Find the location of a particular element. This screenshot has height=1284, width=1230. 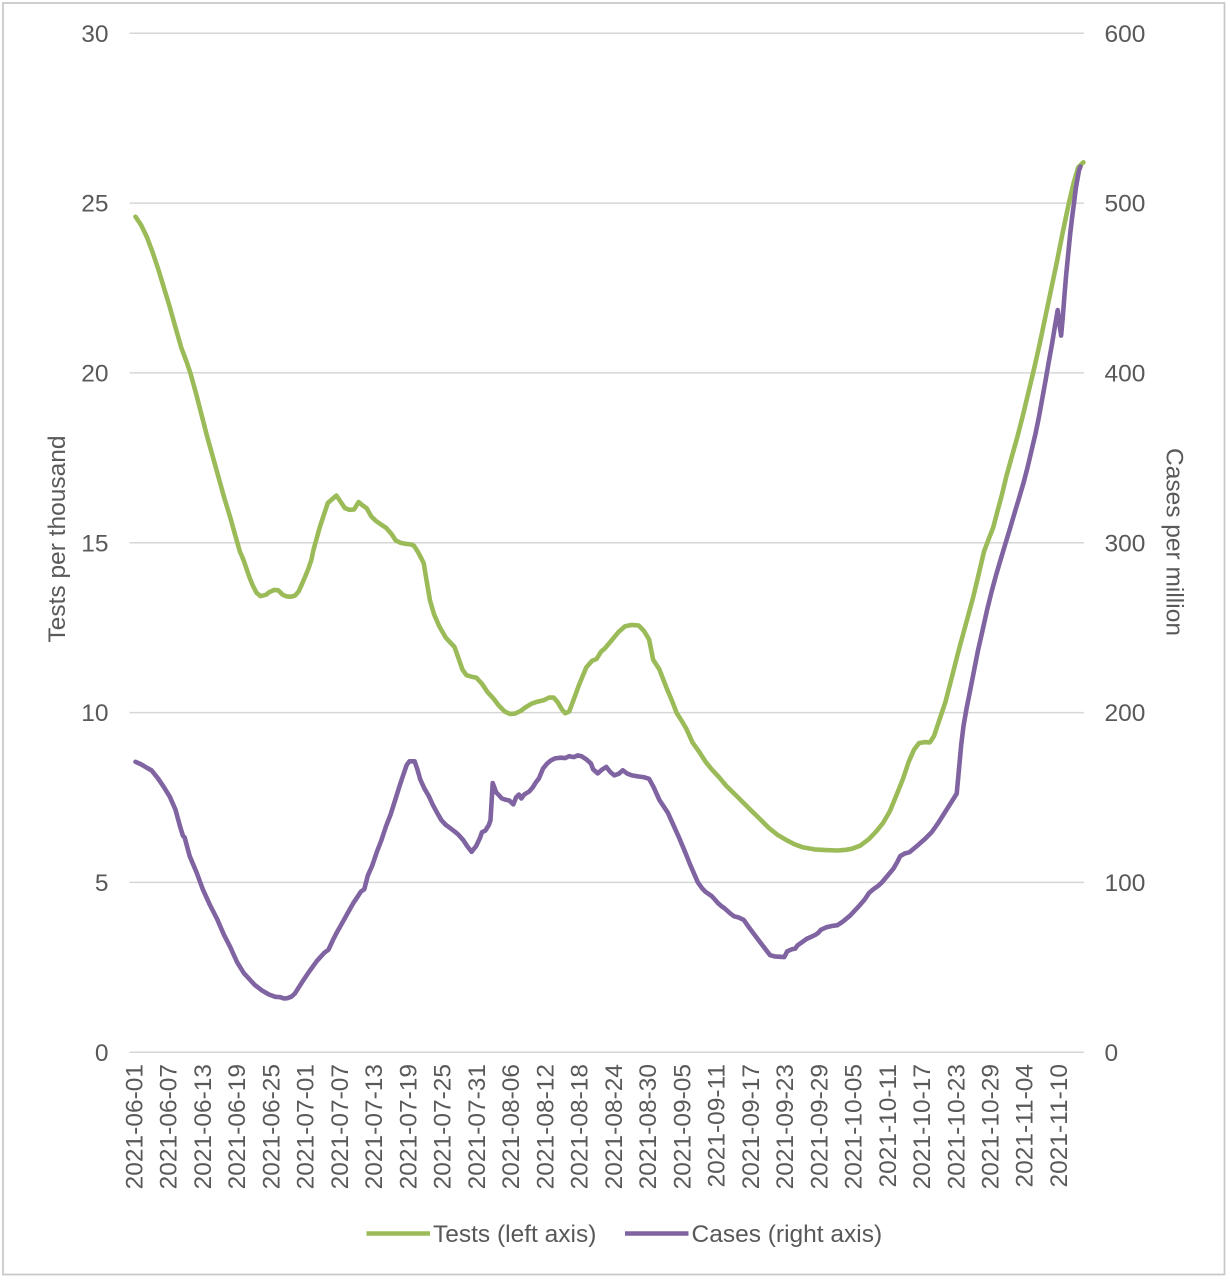

svg-text: 2021-07-25 is located at coordinates (443, 1126).